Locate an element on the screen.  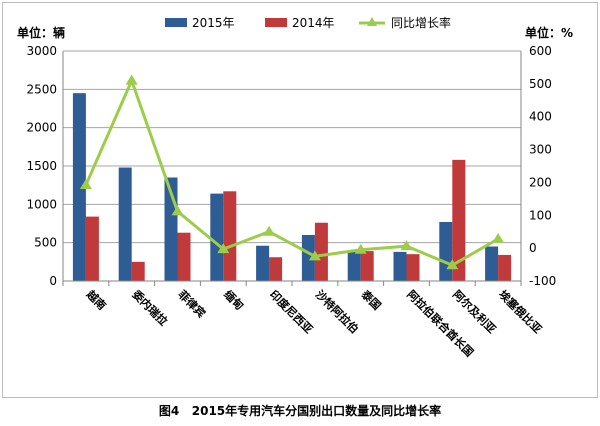
right-tick-label: 200 is located at coordinates (540, 182).